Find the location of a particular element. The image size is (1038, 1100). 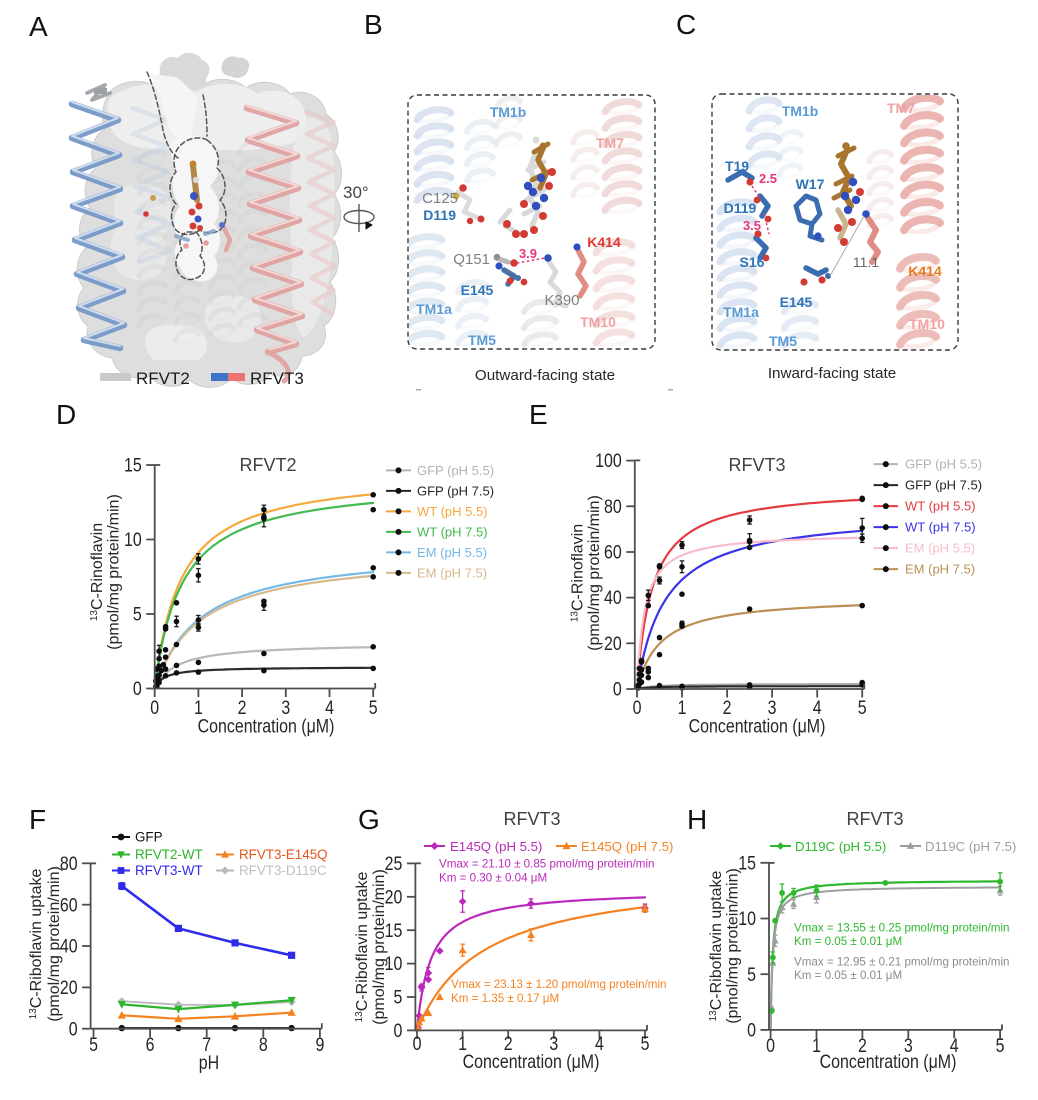

svg-text: EM (pH 5.5) is located at coordinates (452, 552).